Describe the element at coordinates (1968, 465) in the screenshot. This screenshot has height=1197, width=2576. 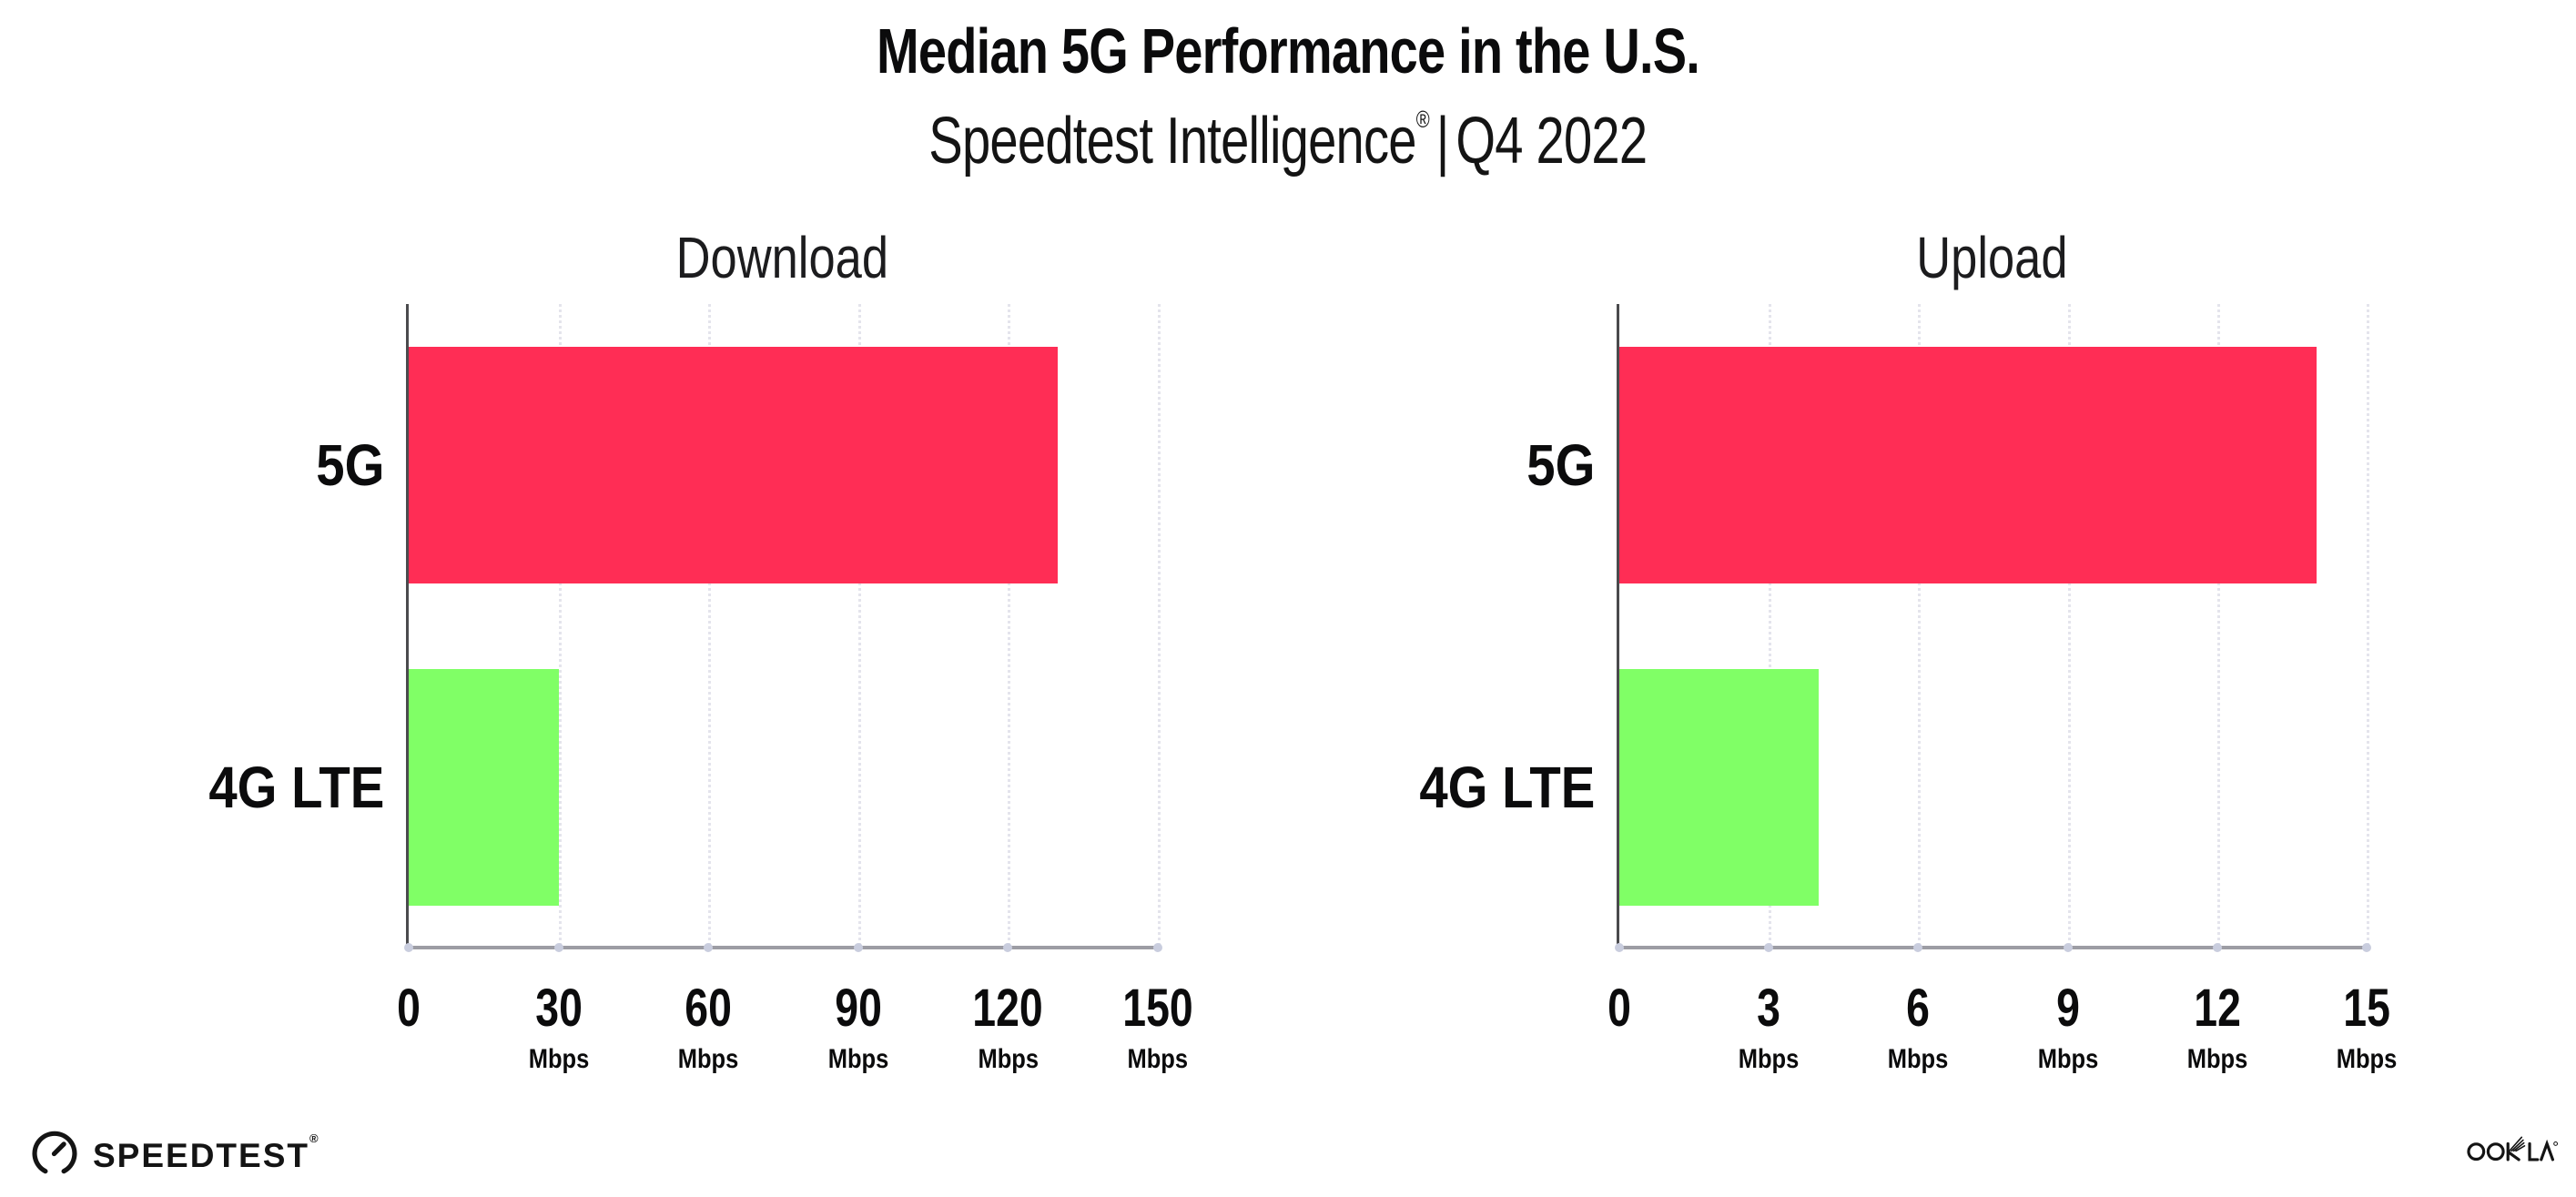
I see `upload-5g-bar` at that location.